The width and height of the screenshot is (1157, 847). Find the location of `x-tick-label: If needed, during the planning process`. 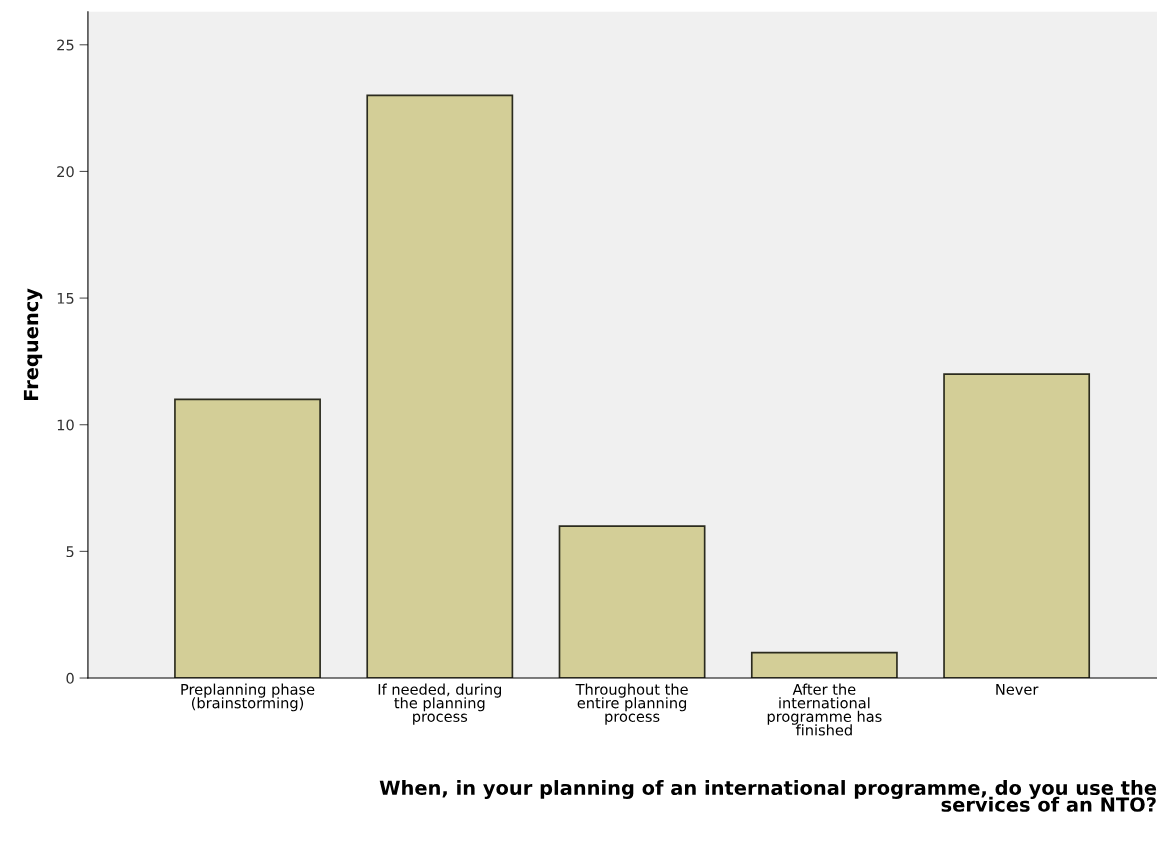

x-tick-label: If needed, during the planning process is located at coordinates (440, 704).